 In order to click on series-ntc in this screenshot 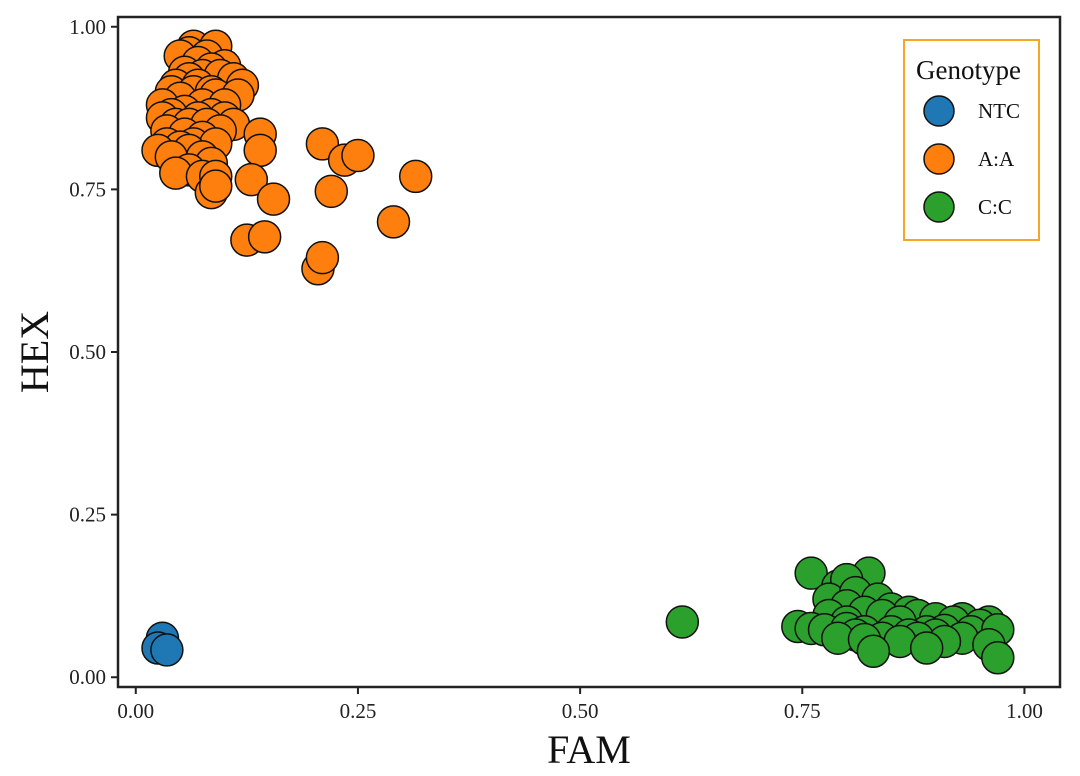, I will do `click(162, 644)`.